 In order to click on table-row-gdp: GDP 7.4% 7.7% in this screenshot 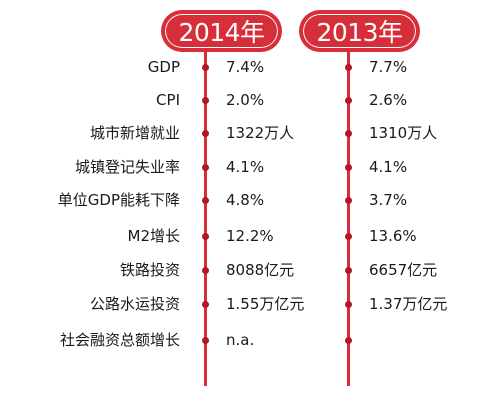, I will do `click(251, 67)`.